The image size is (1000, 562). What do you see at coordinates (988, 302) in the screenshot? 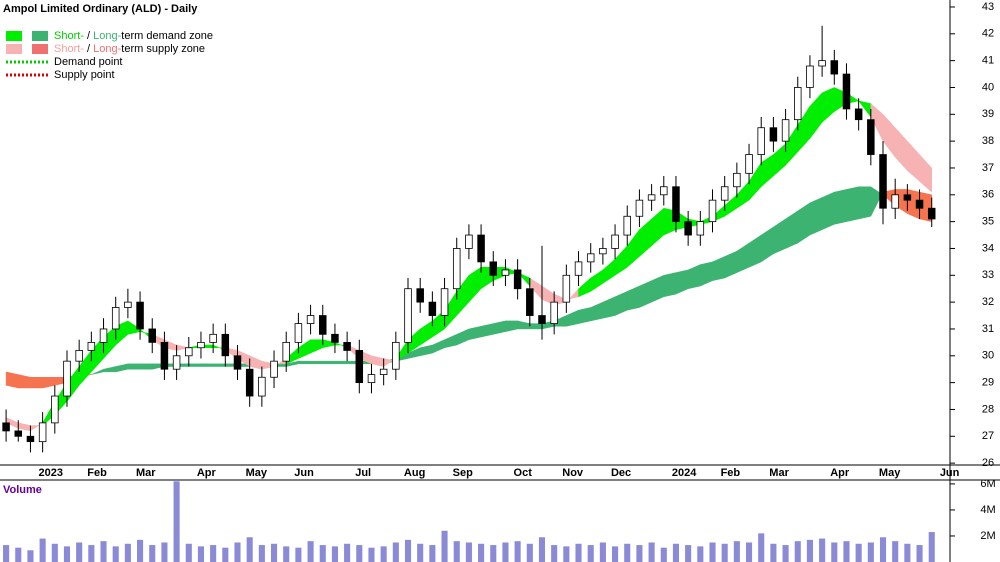
I see `y-tick-label: 32` at bounding box center [988, 302].